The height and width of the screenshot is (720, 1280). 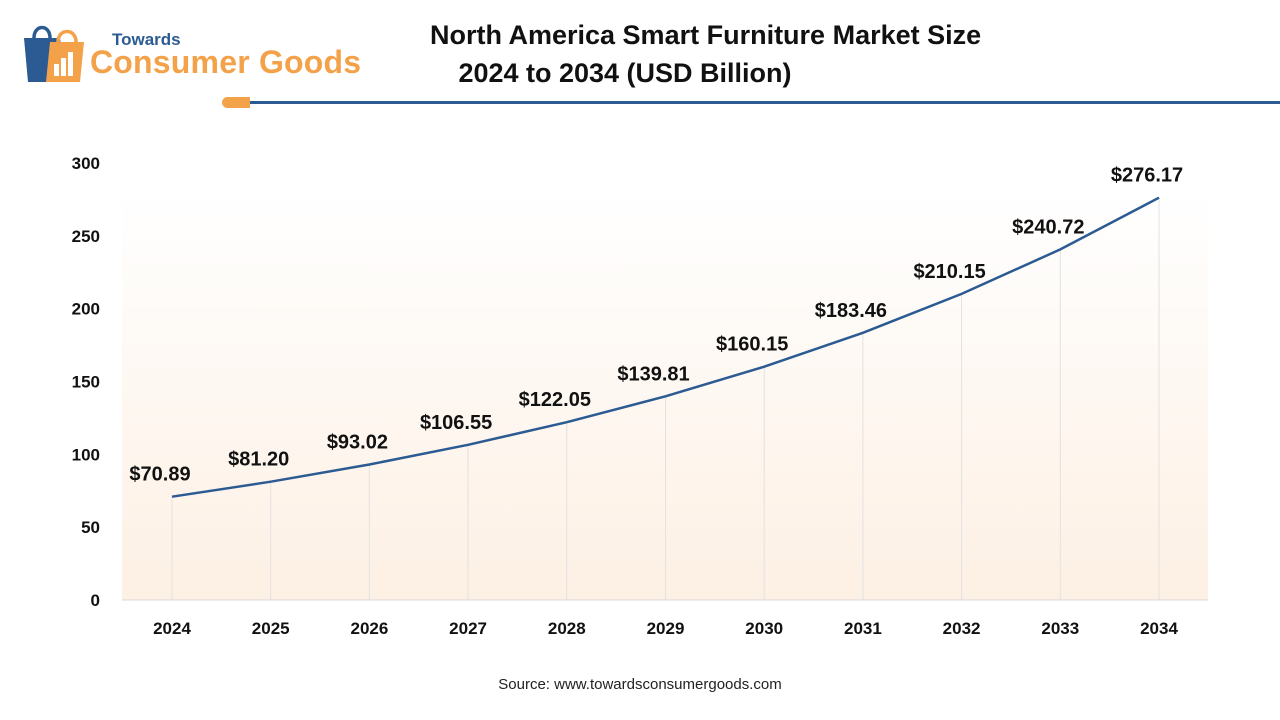 What do you see at coordinates (640, 684) in the screenshot?
I see `source-text: Source: www.towardsconsumergoods.com` at bounding box center [640, 684].